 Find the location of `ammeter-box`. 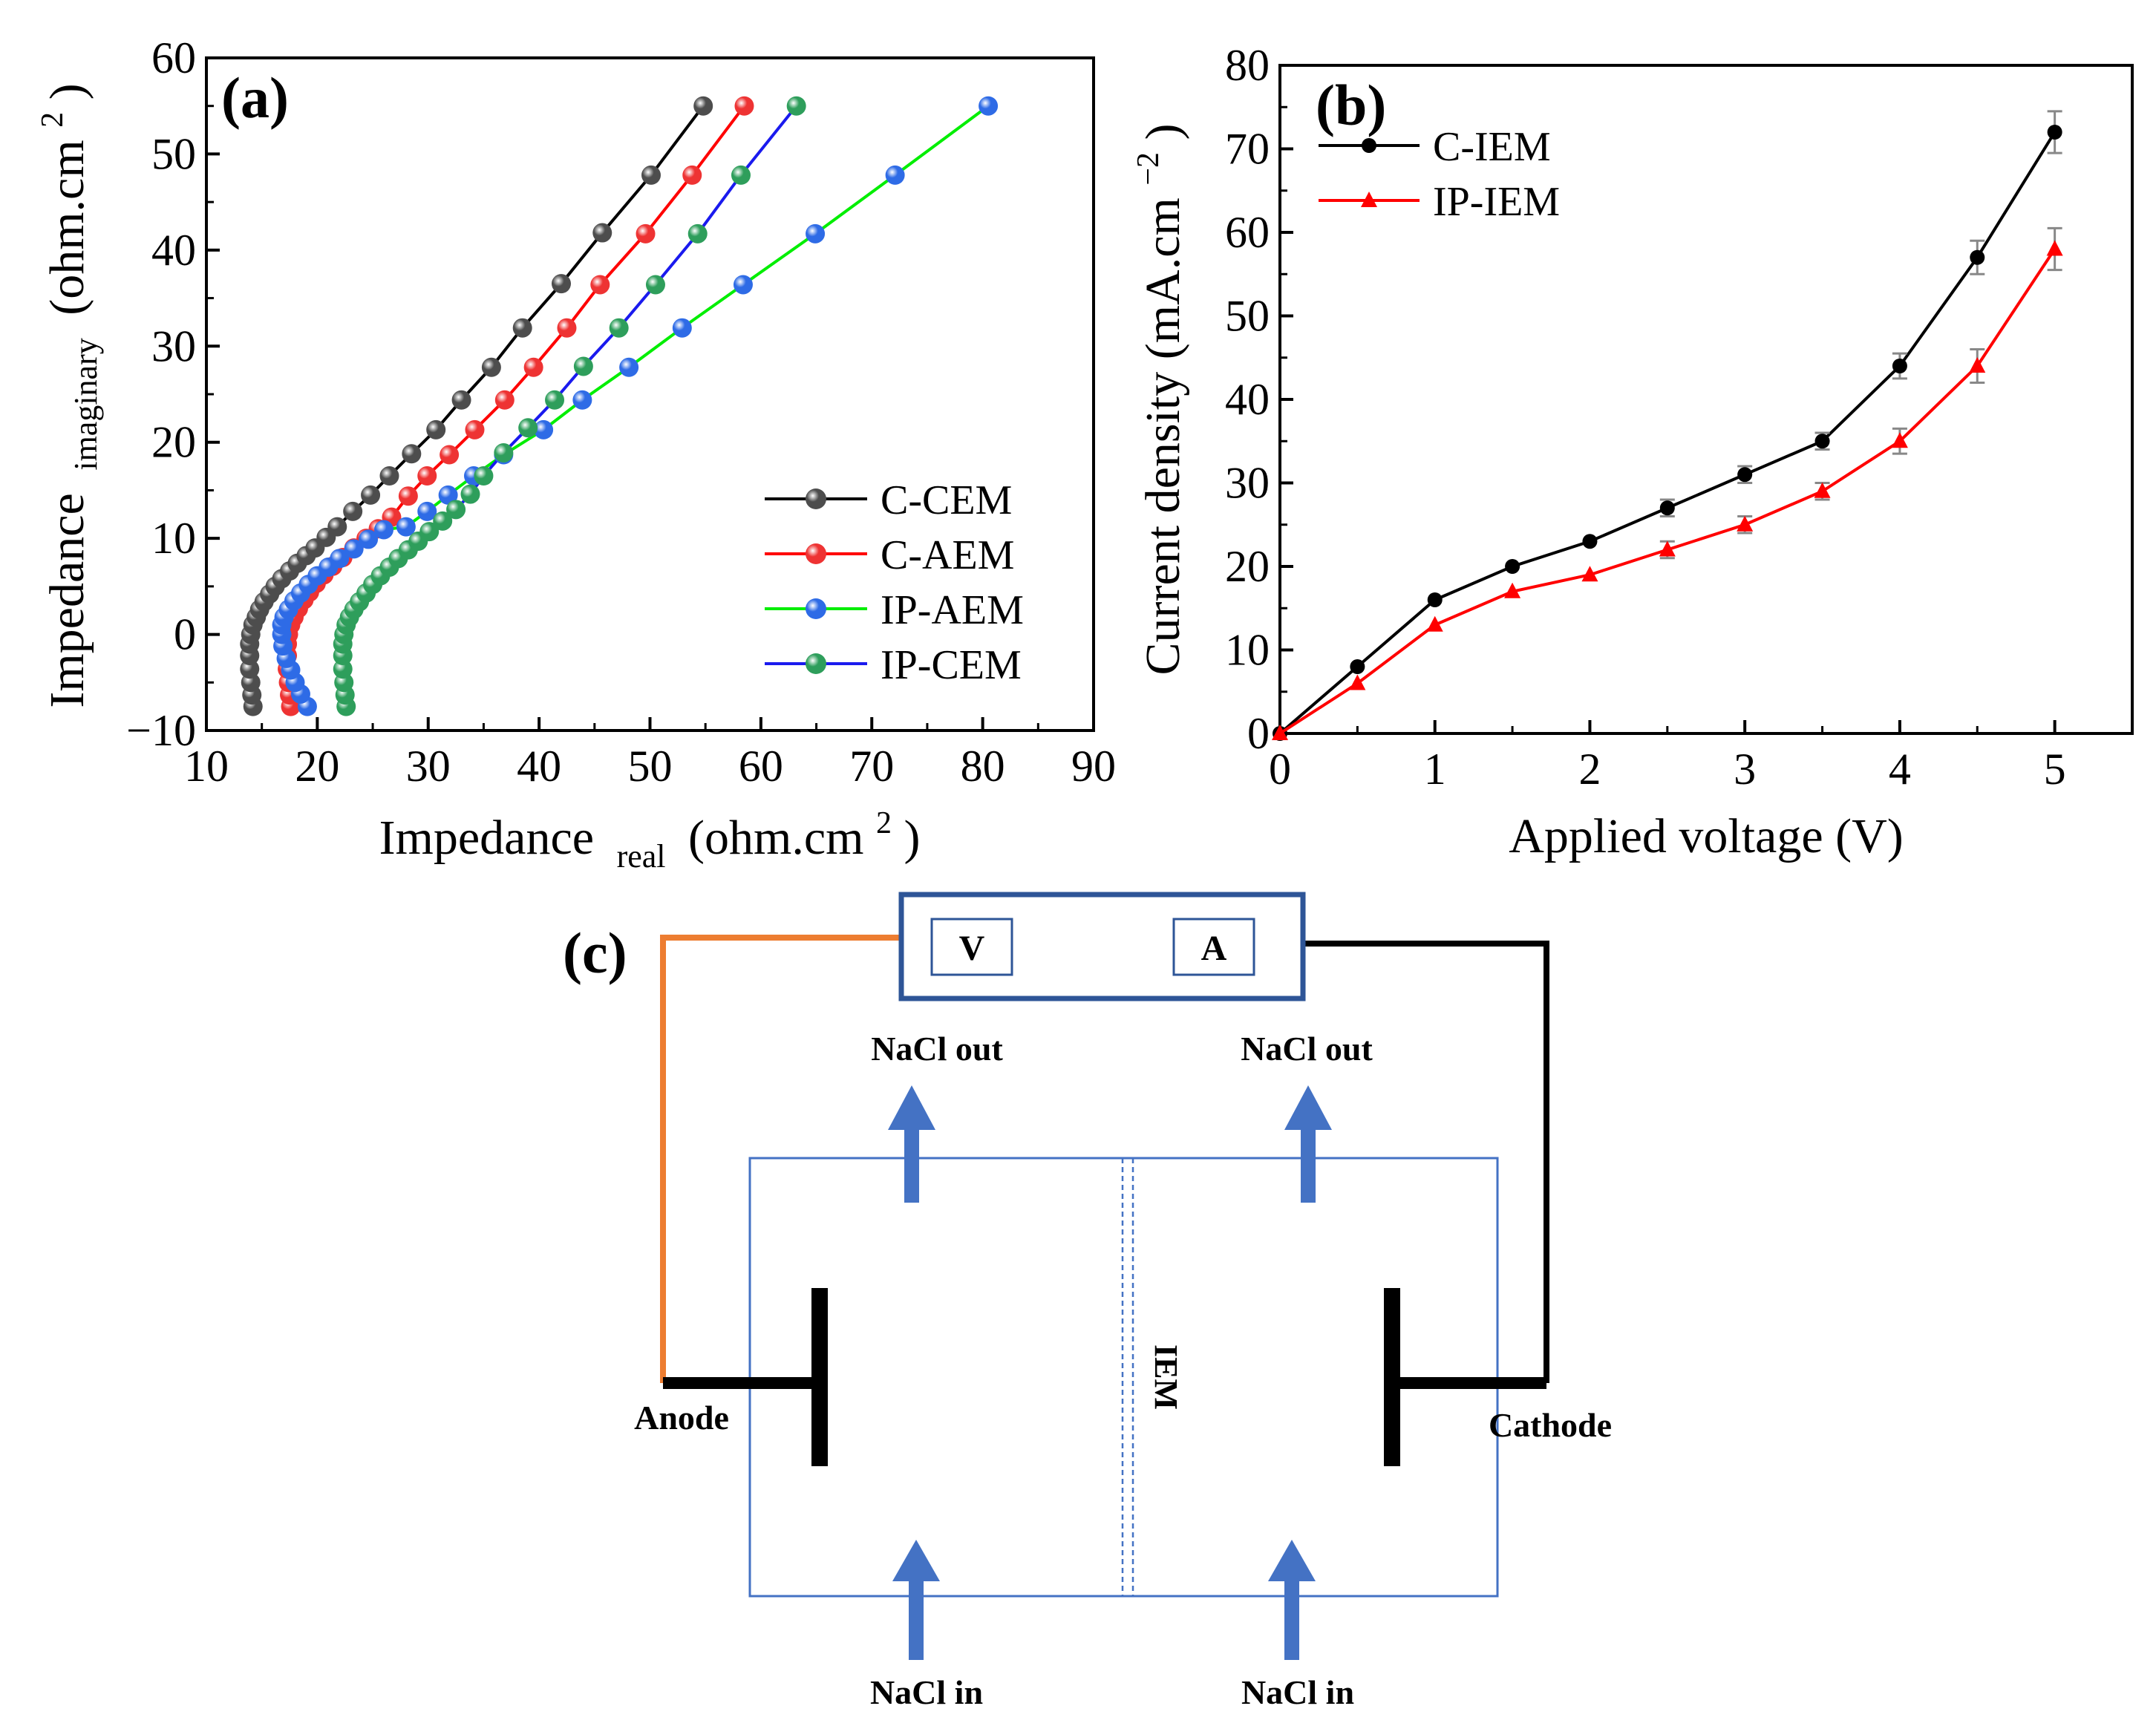

ammeter-box is located at coordinates (1213, 947).